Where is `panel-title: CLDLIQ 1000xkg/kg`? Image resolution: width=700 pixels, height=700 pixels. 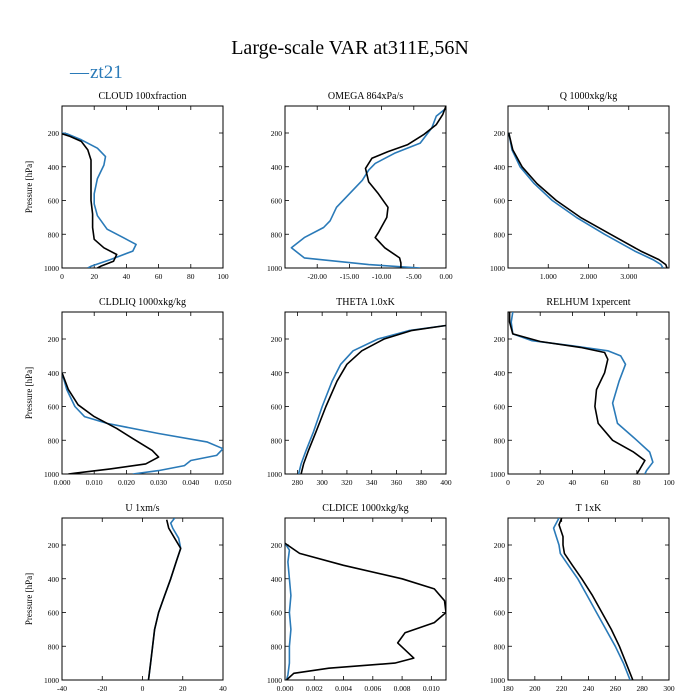
panel-title: CLDLIQ 1000xkg/kg is located at coordinates (142, 302).